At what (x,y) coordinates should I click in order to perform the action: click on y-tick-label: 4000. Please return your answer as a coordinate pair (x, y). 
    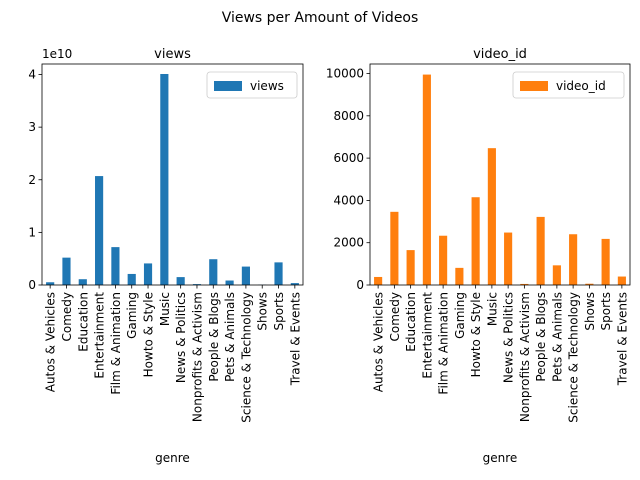
    Looking at the image, I should click on (348, 200).